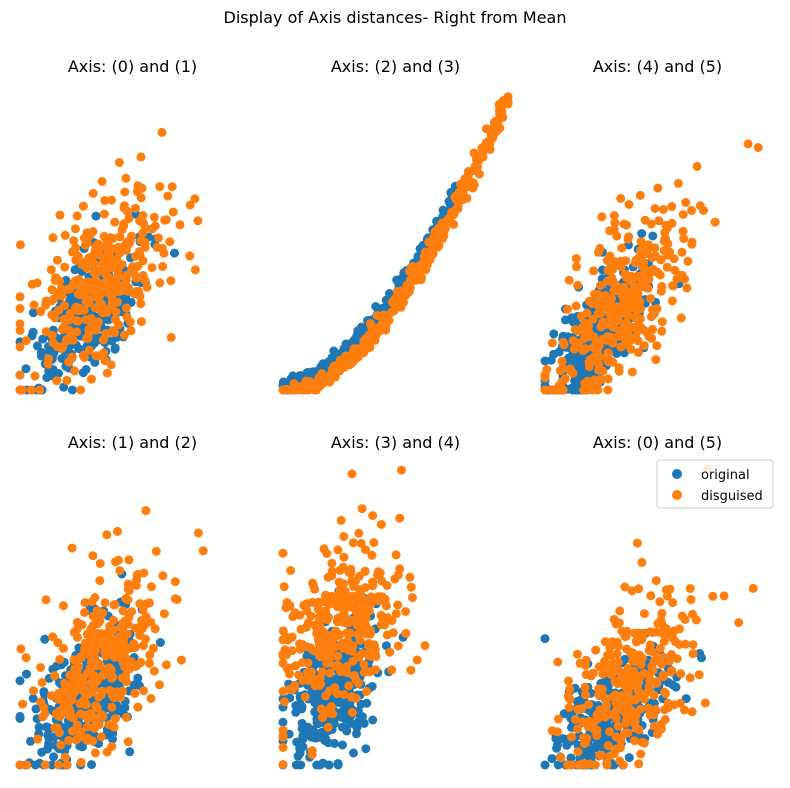 The image size is (790, 788). Describe the element at coordinates (725, 475) in the screenshot. I see `legend-label-original: original` at that location.